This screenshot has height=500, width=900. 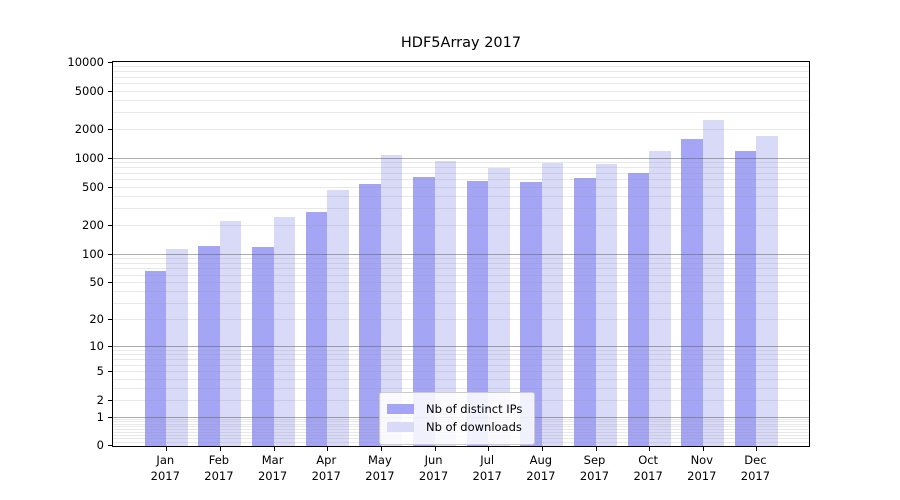 I want to click on x-tick-label-may: May 2017, so click(x=380, y=468).